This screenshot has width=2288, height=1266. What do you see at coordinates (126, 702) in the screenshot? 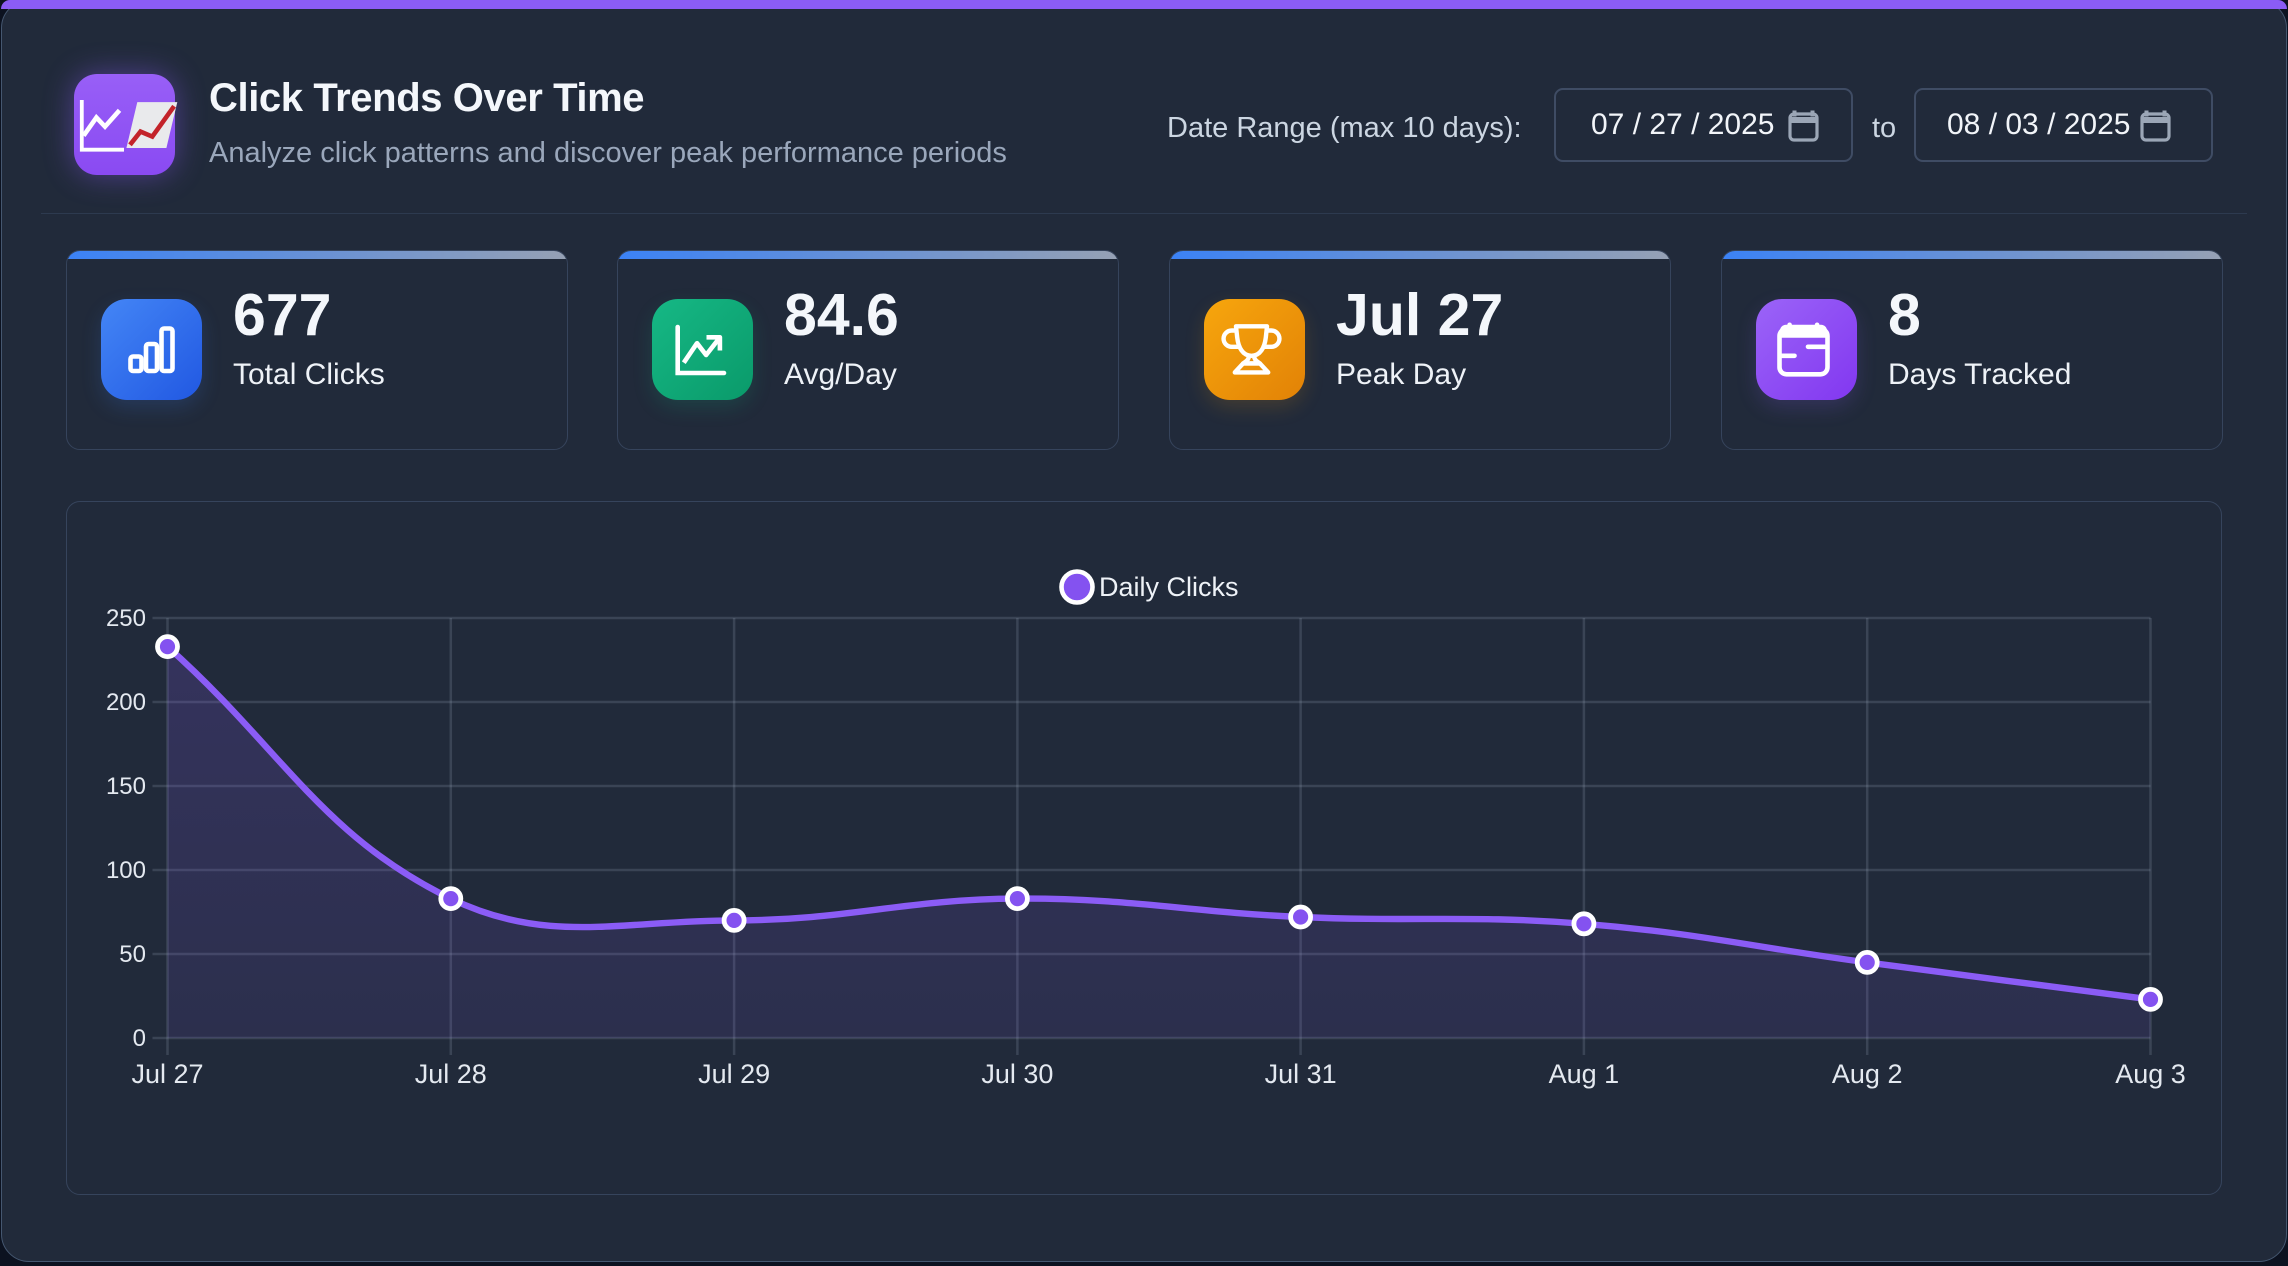
I see `svg-text: 200` at bounding box center [126, 702].